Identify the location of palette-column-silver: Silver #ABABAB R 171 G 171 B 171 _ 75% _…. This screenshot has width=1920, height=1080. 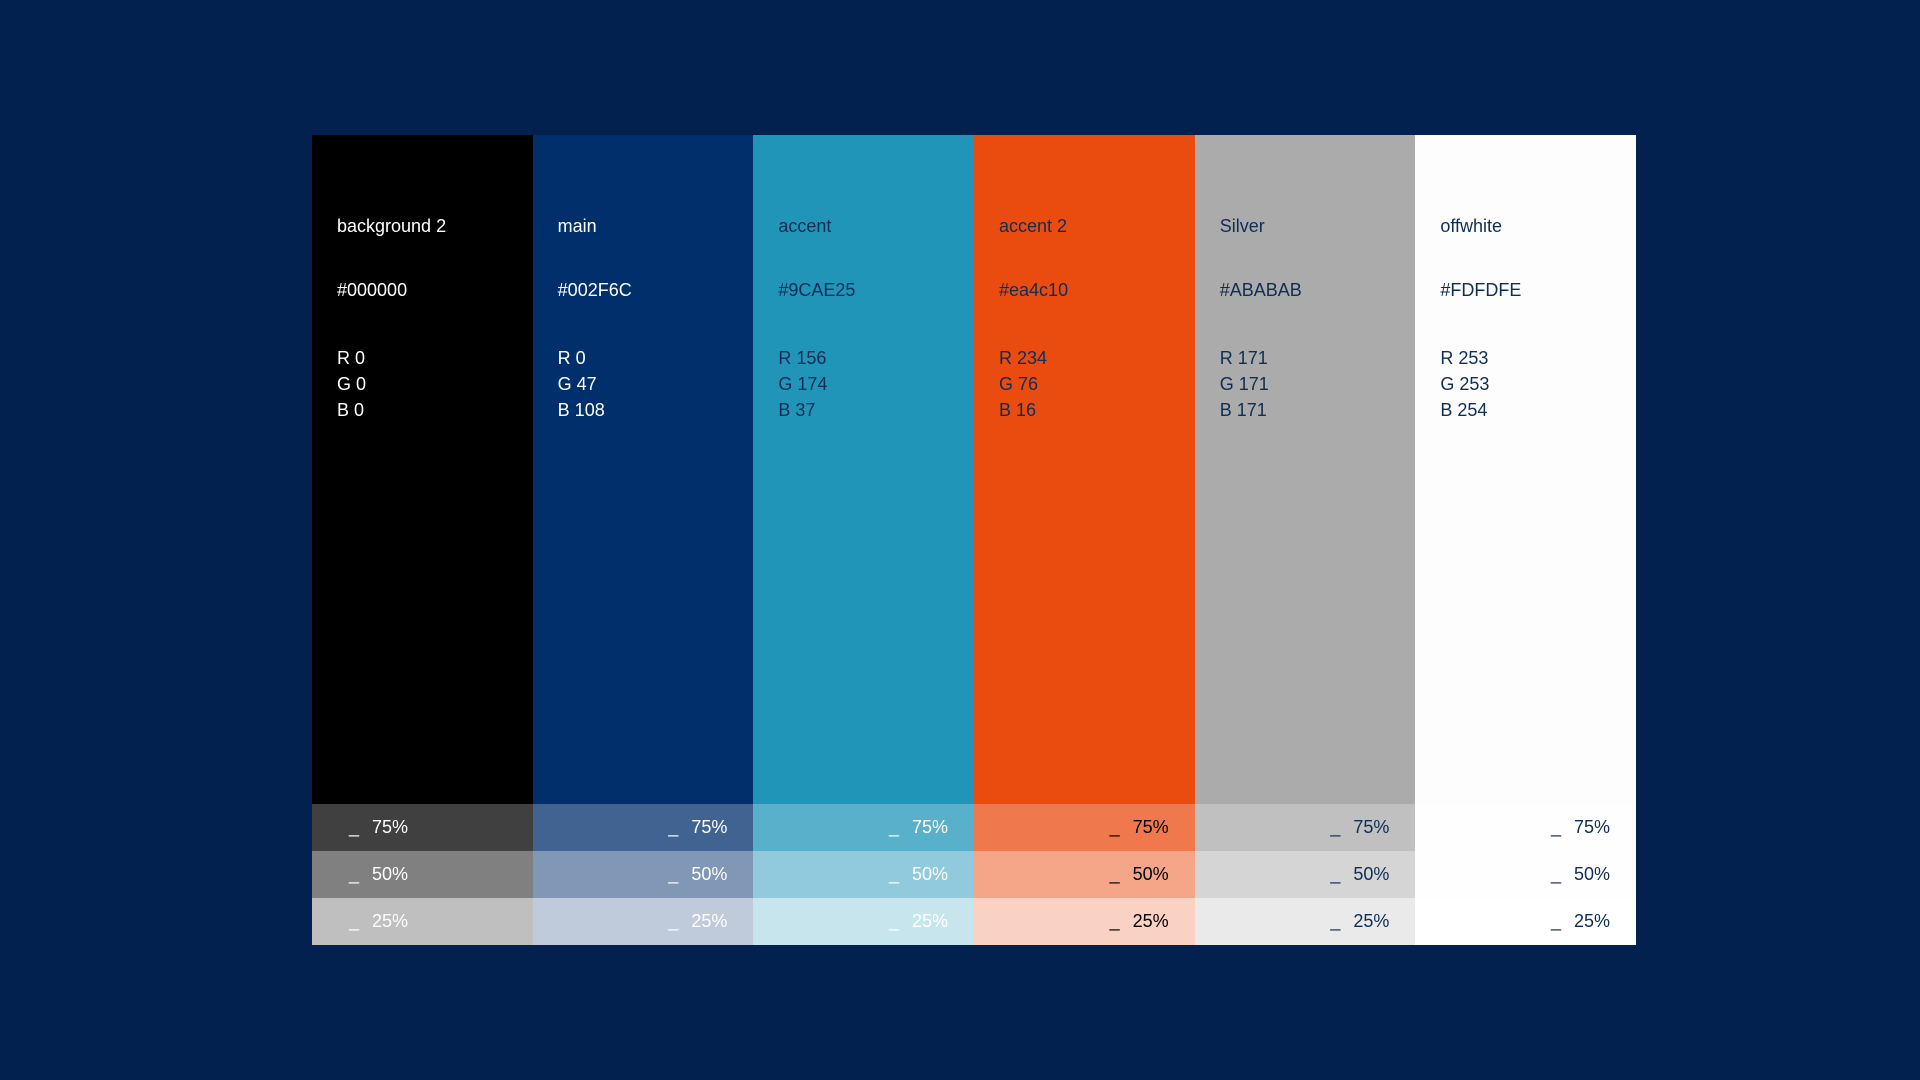
(1305, 540).